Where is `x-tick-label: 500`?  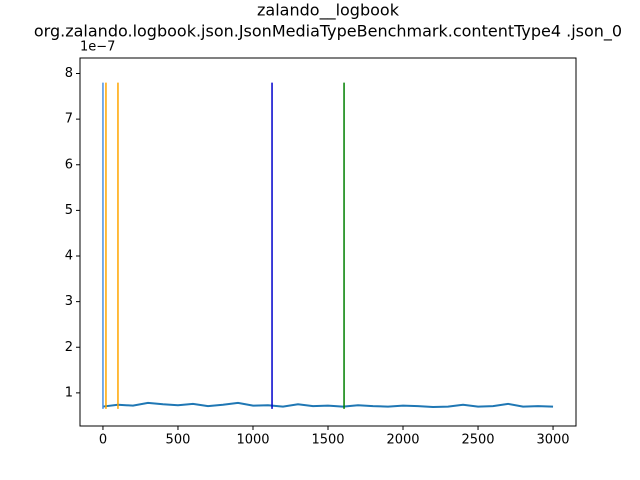 x-tick-label: 500 is located at coordinates (178, 440).